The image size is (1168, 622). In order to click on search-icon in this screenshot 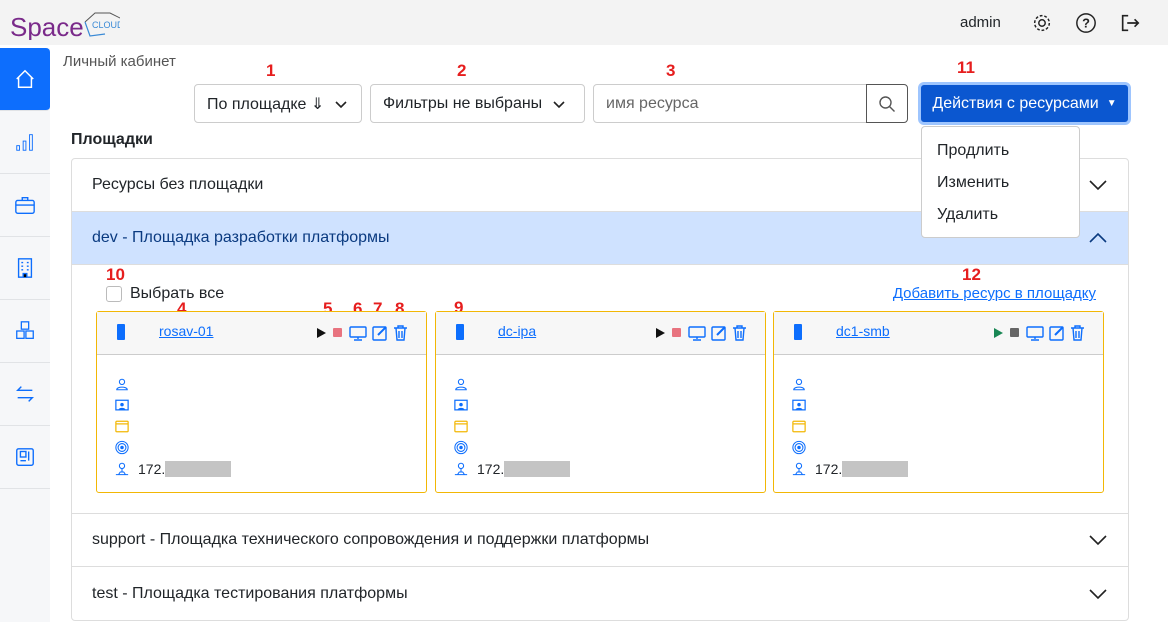, I will do `click(887, 103)`.